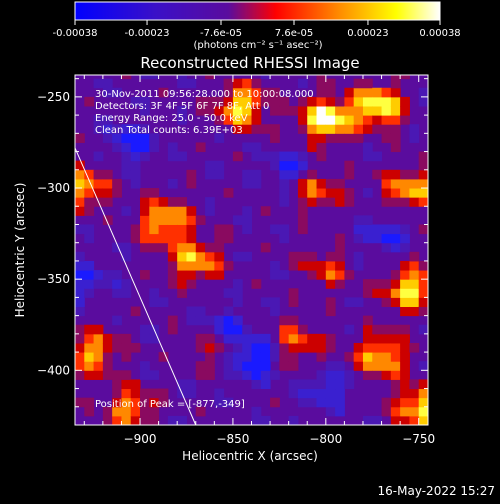  I want to click on colorbar-tick-label: 0.00023, so click(367, 33).